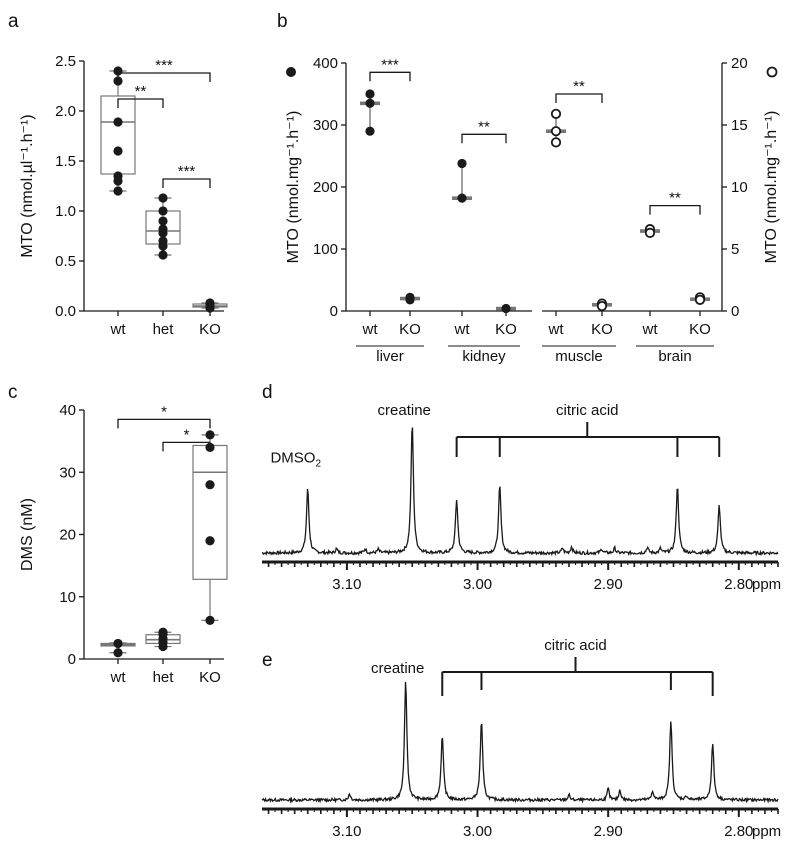 Image resolution: width=800 pixels, height=849 pixels. Describe the element at coordinates (65, 311) in the screenshot. I see `y-tick-label: 0.0` at that location.